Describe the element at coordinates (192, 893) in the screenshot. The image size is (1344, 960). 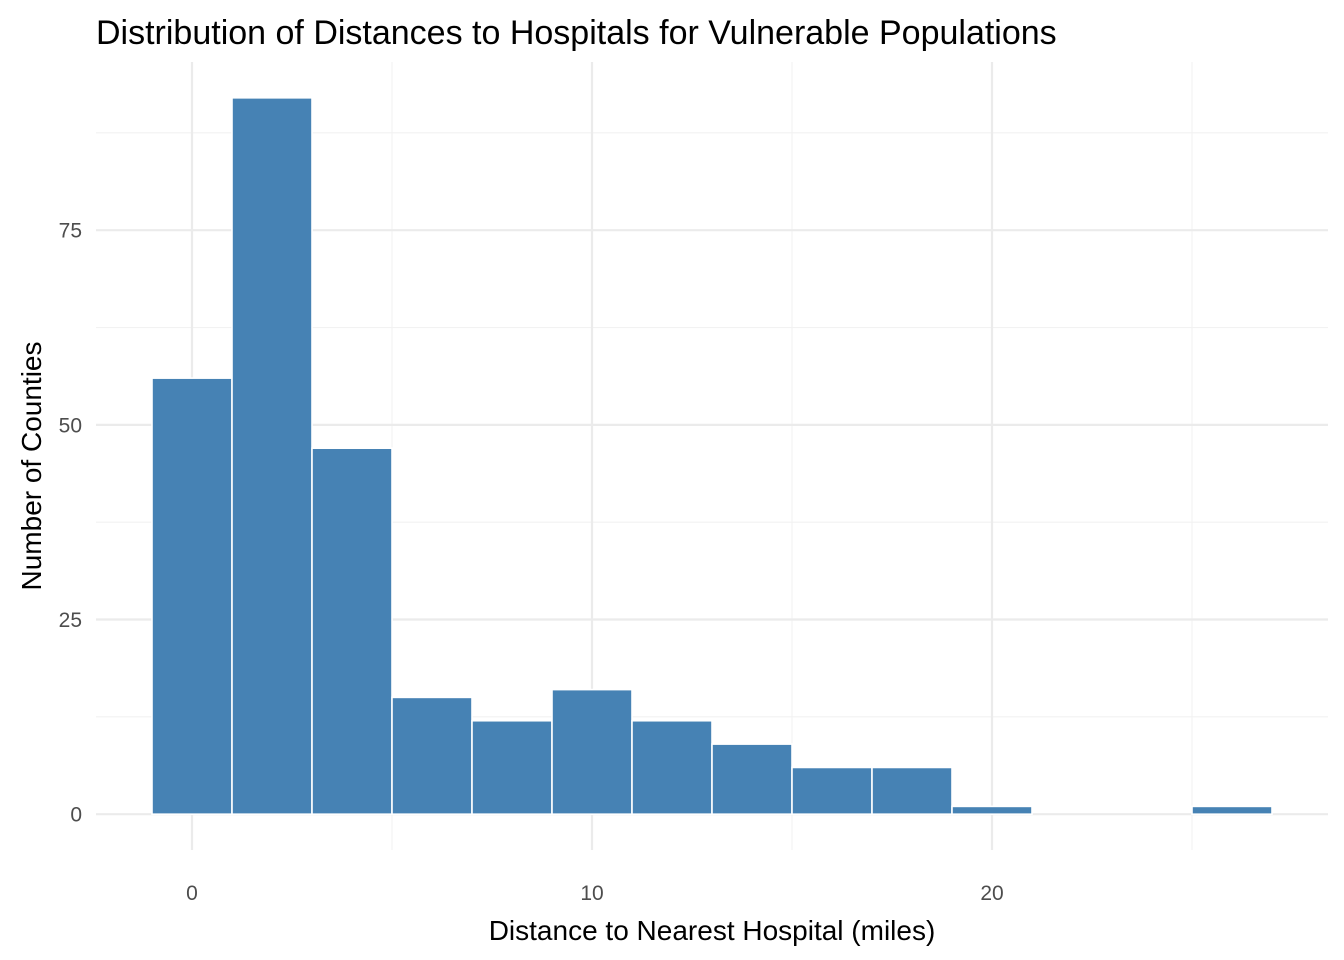
I see `x-tick-label: 0` at that location.